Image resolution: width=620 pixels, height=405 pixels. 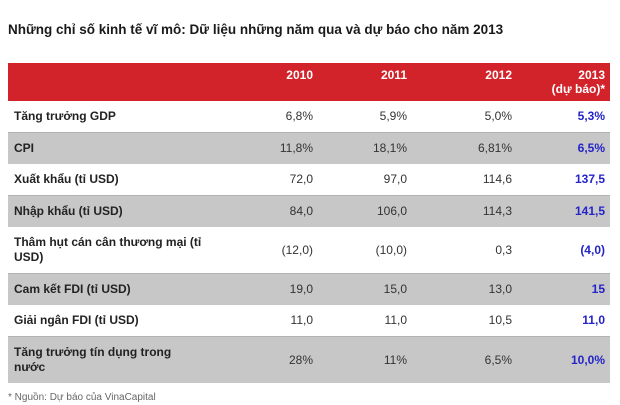 I want to click on header-2013-note: (dự báo)*, so click(x=578, y=89).